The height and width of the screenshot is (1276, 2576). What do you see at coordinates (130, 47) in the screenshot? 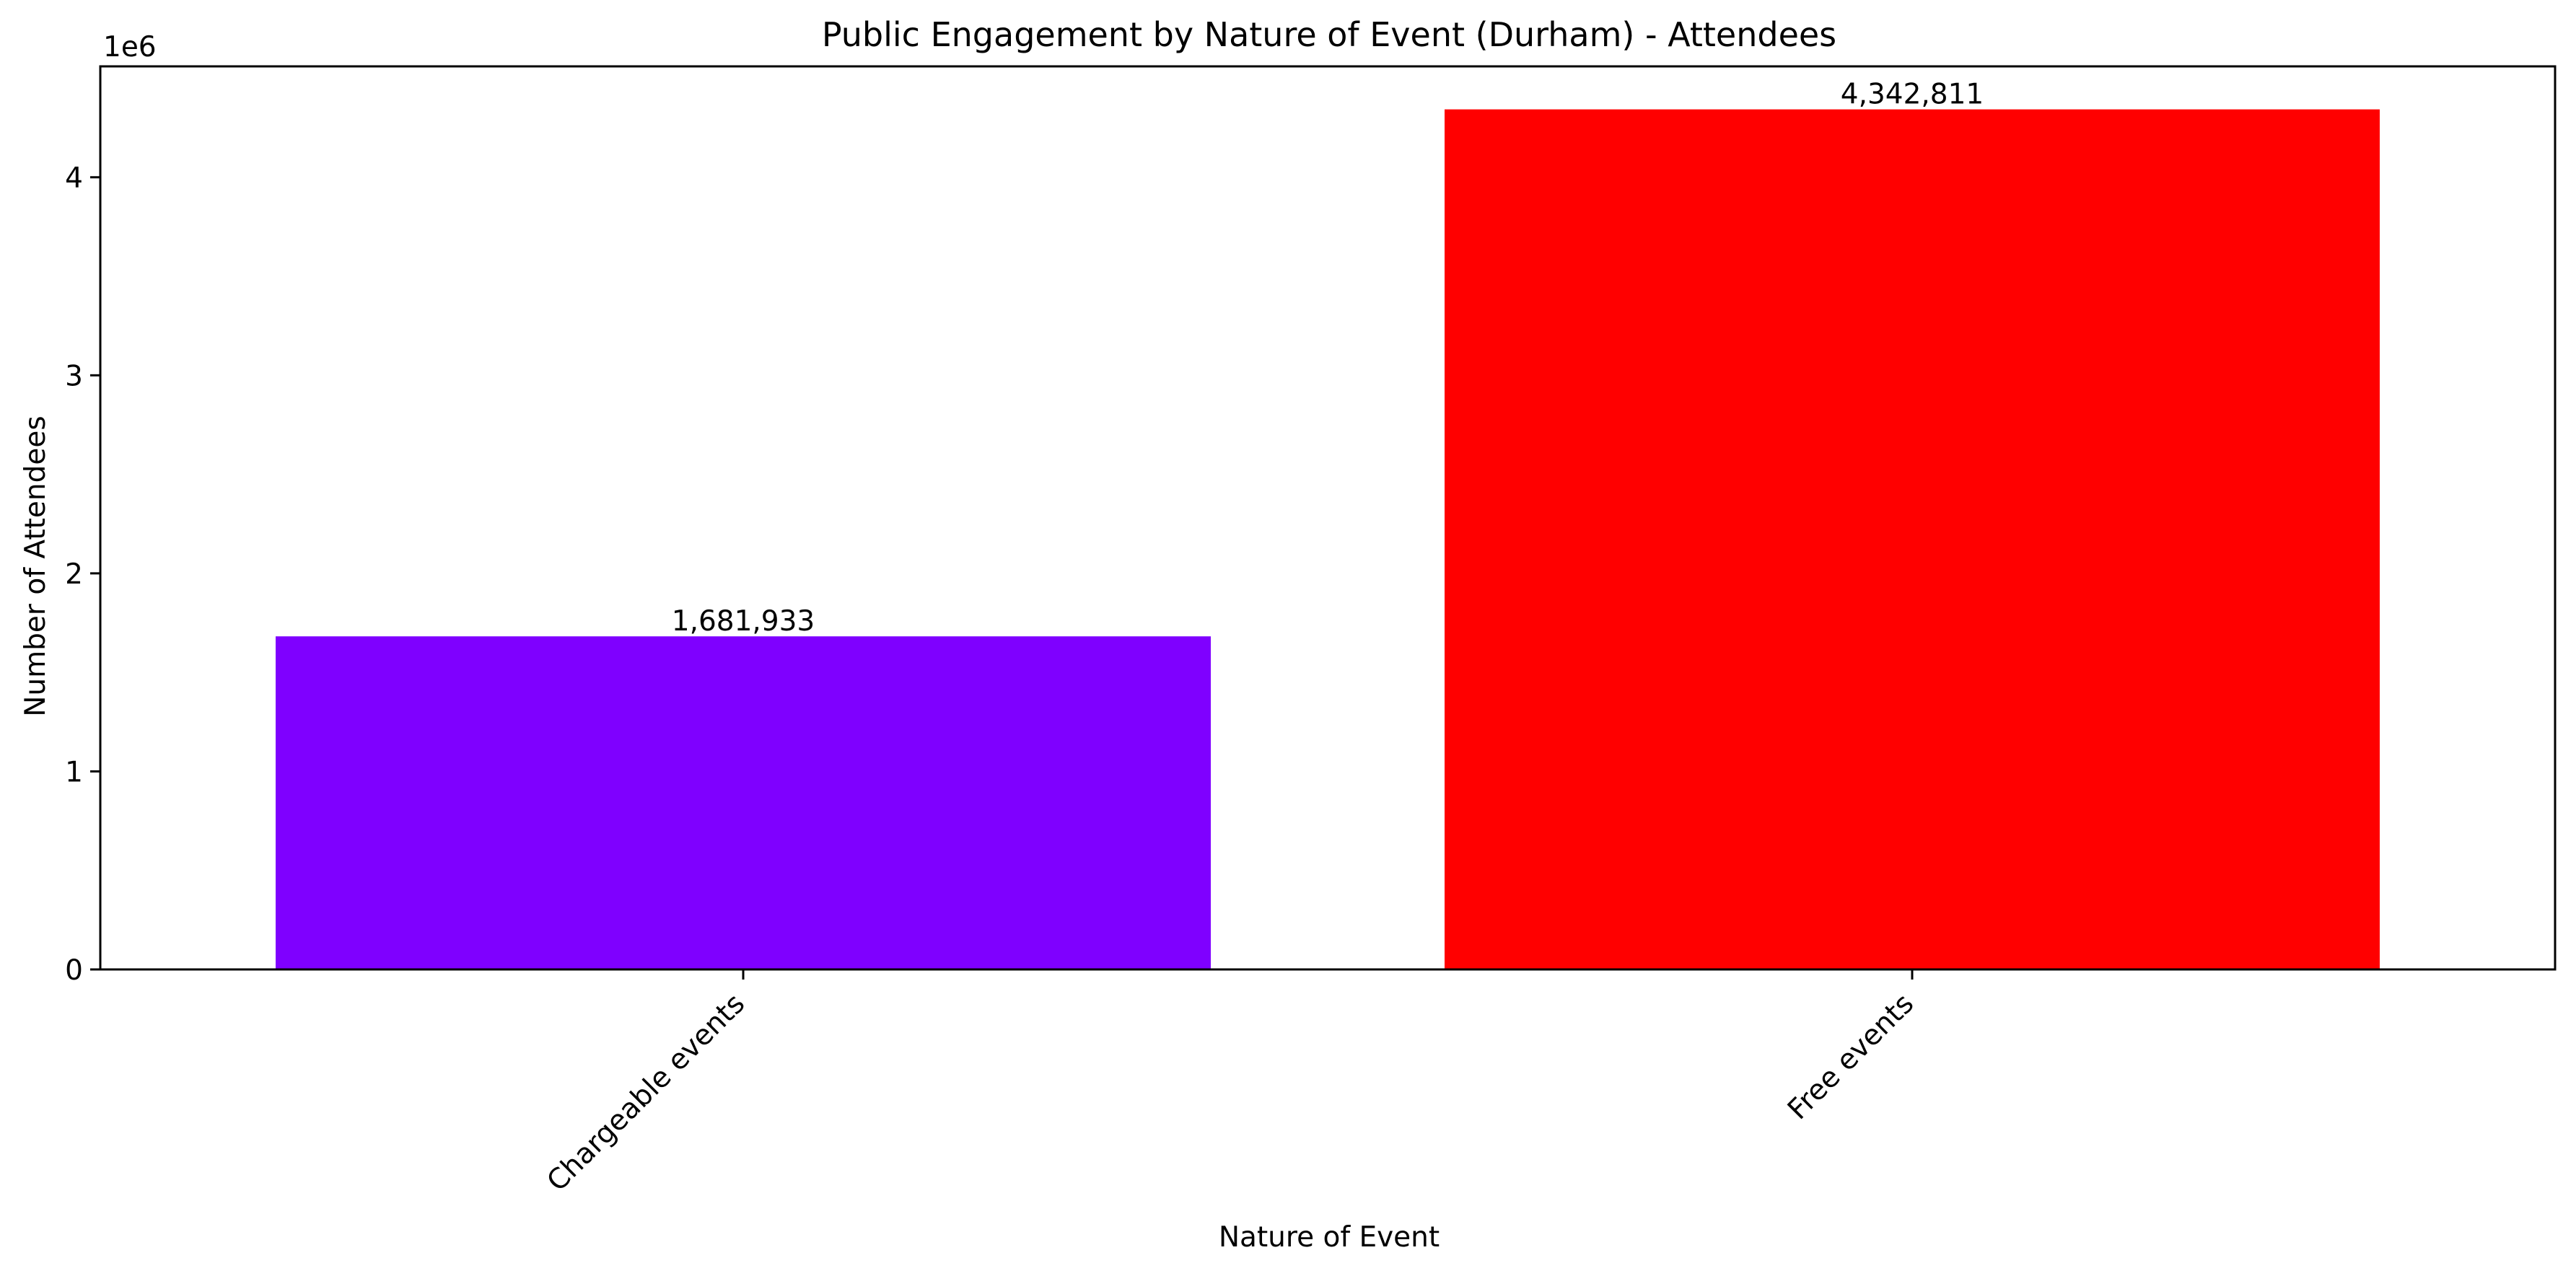
I see `y-axis-offset-label: 1e6` at bounding box center [130, 47].